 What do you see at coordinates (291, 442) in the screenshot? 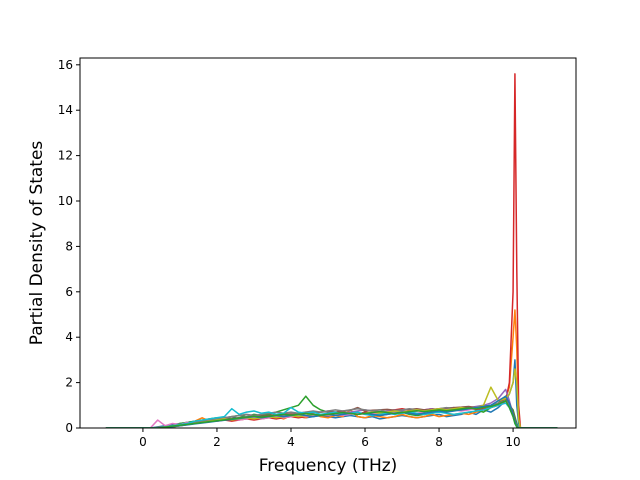
I see `x-tick-label: 4` at bounding box center [291, 442].